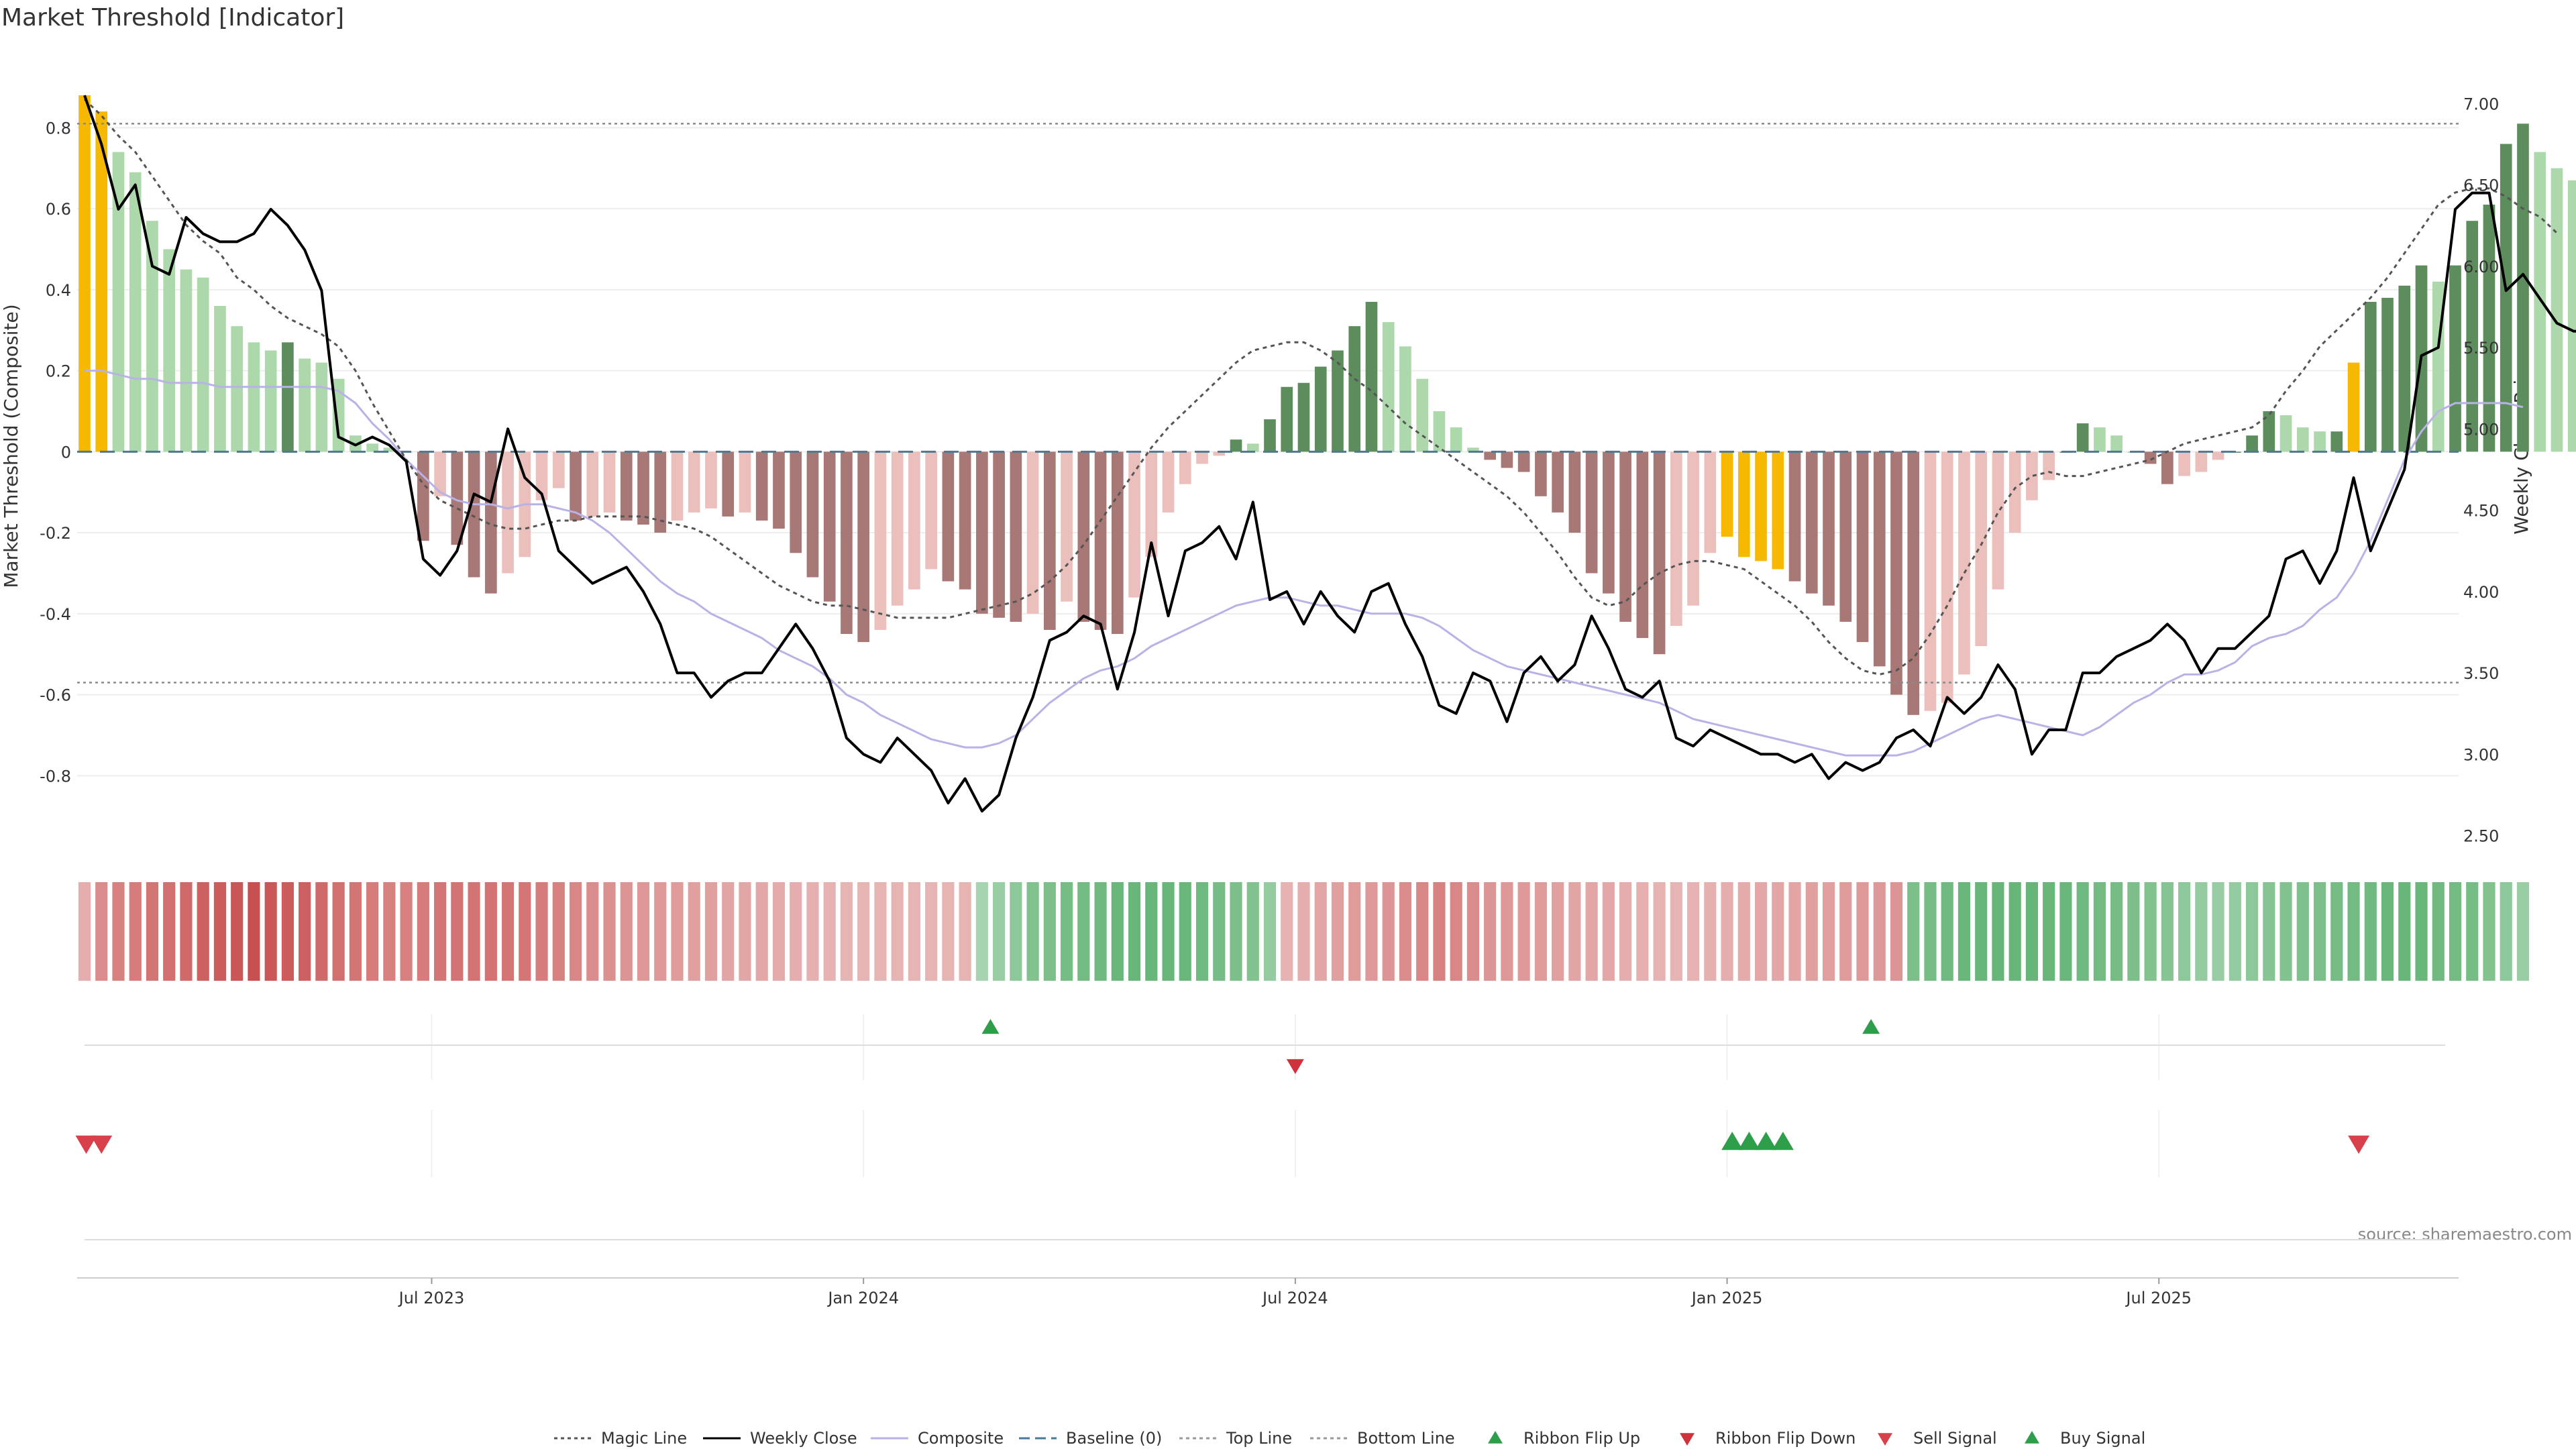  What do you see at coordinates (2465, 1234) in the screenshot?
I see `source-note: source: sharemaestro.com` at bounding box center [2465, 1234].